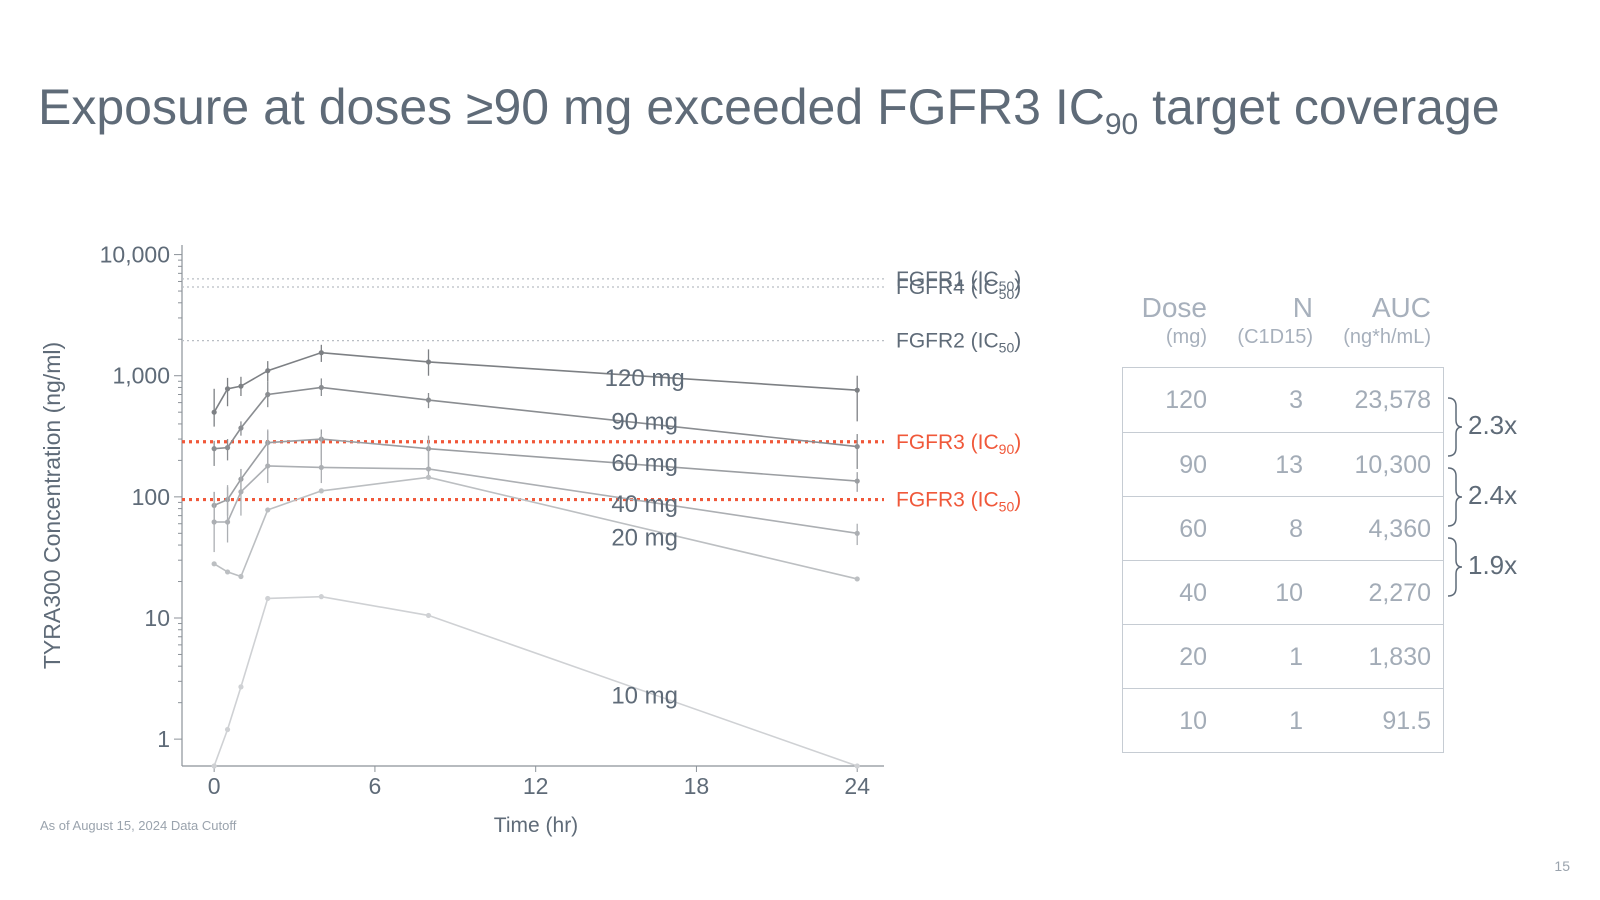 Image resolution: width=1600 pixels, height=900 pixels. Describe the element at coordinates (536, 786) in the screenshot. I see `x-tick-label: 12` at that location.